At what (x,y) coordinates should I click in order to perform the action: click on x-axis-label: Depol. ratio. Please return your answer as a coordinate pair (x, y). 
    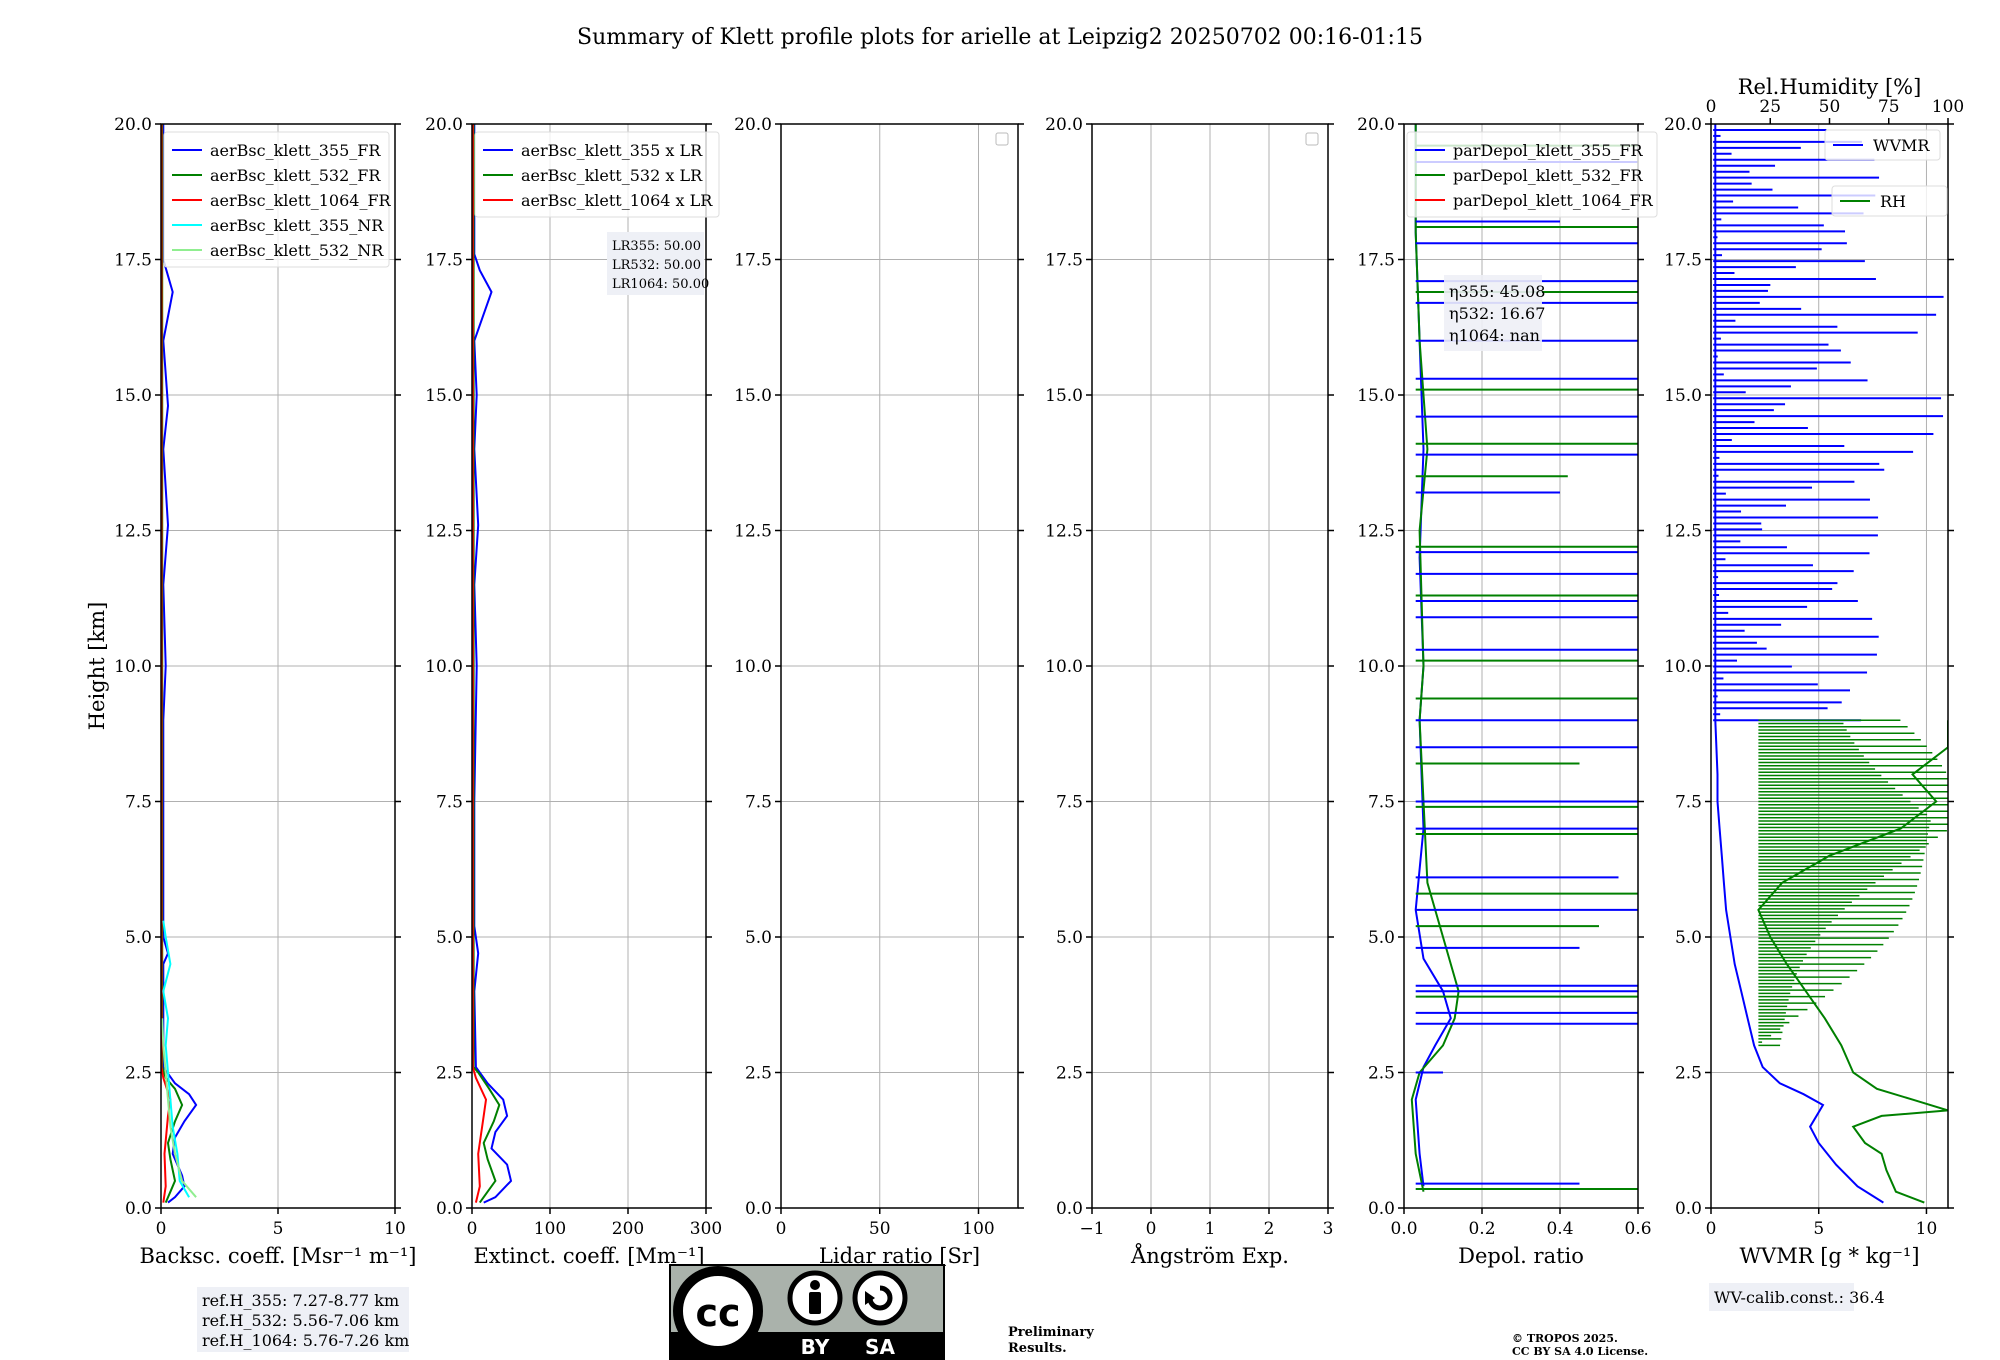
    Looking at the image, I should click on (1521, 1256).